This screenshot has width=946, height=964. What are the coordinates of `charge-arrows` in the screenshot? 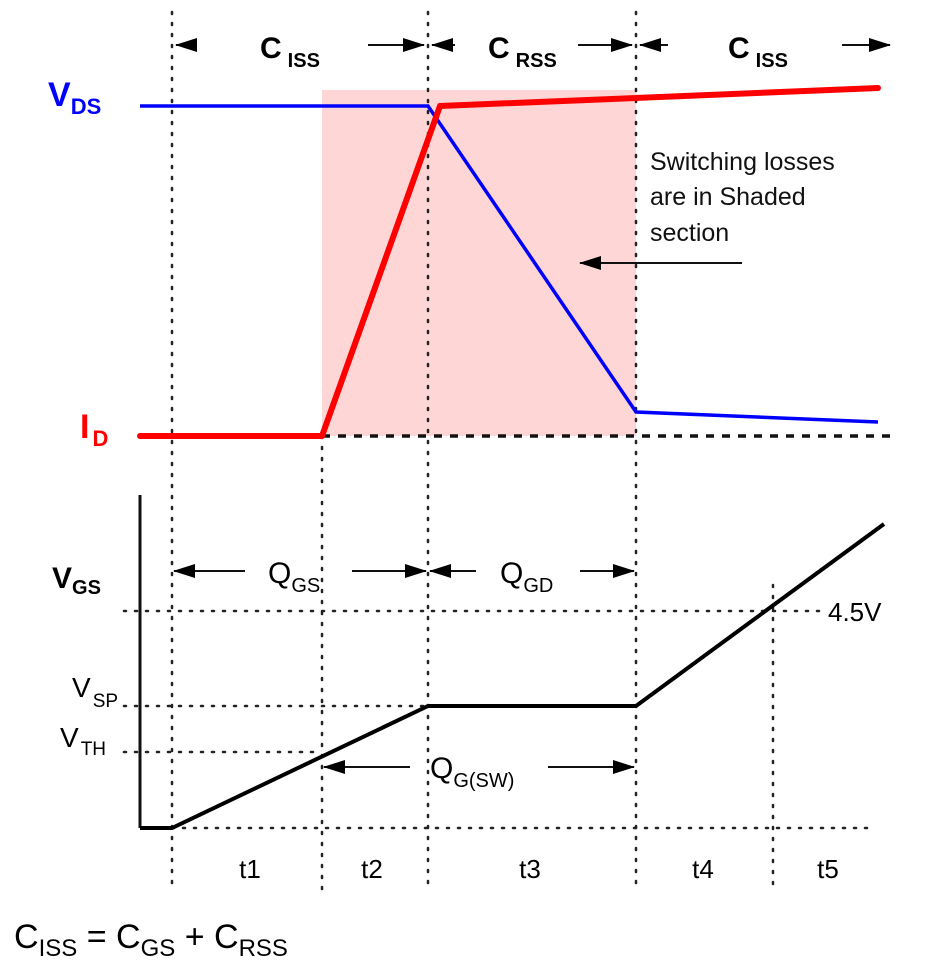 It's located at (404, 669).